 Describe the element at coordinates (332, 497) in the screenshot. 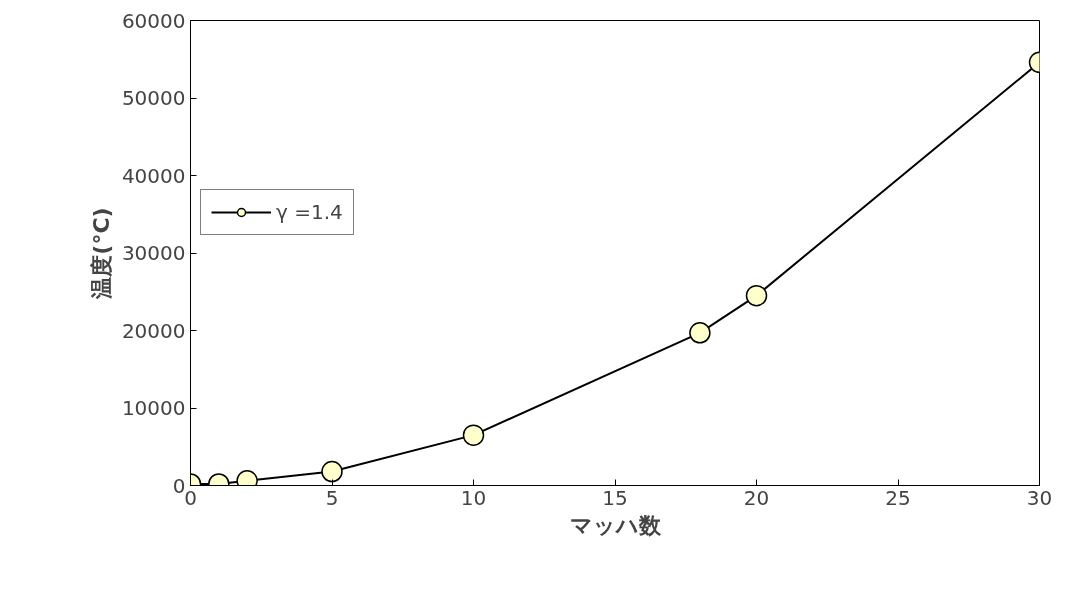

I see `x-tick-label: 5` at that location.